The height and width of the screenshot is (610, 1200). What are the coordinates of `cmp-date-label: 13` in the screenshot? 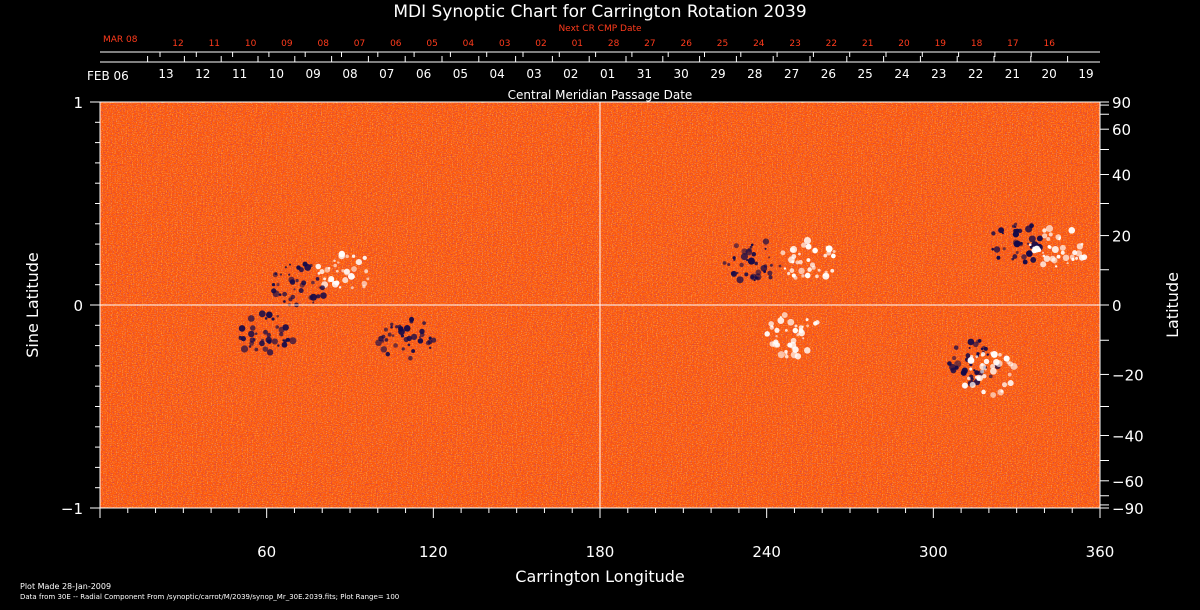 It's located at (165, 74).